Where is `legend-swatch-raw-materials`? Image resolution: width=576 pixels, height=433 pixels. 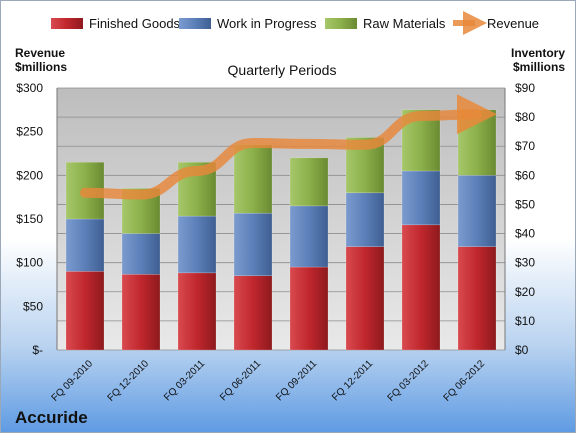 legend-swatch-raw-materials is located at coordinates (341, 23).